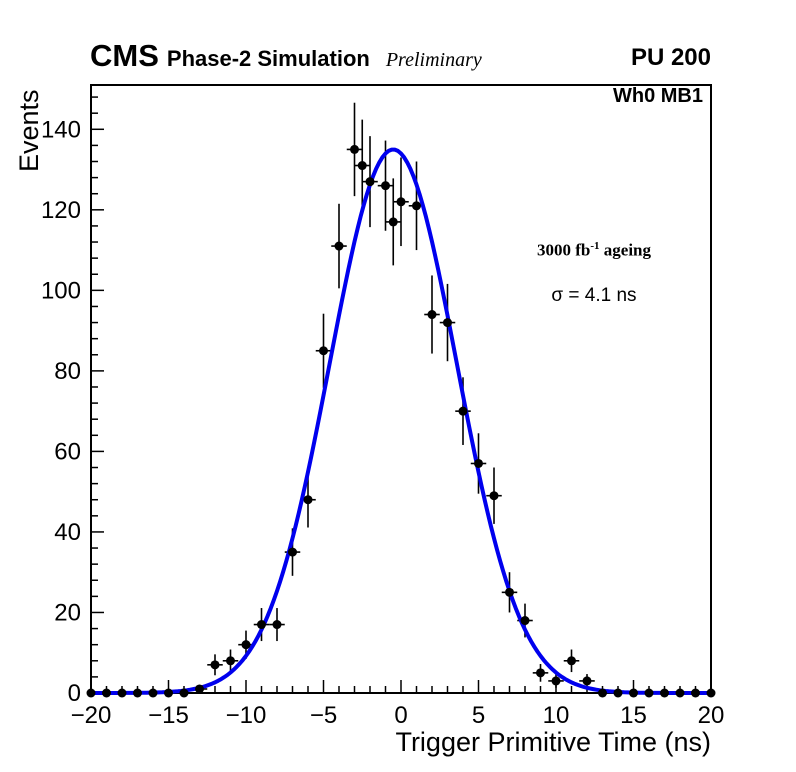 The image size is (796, 772). I want to click on simulation-label: Phase-2 Simulation, so click(268, 58).